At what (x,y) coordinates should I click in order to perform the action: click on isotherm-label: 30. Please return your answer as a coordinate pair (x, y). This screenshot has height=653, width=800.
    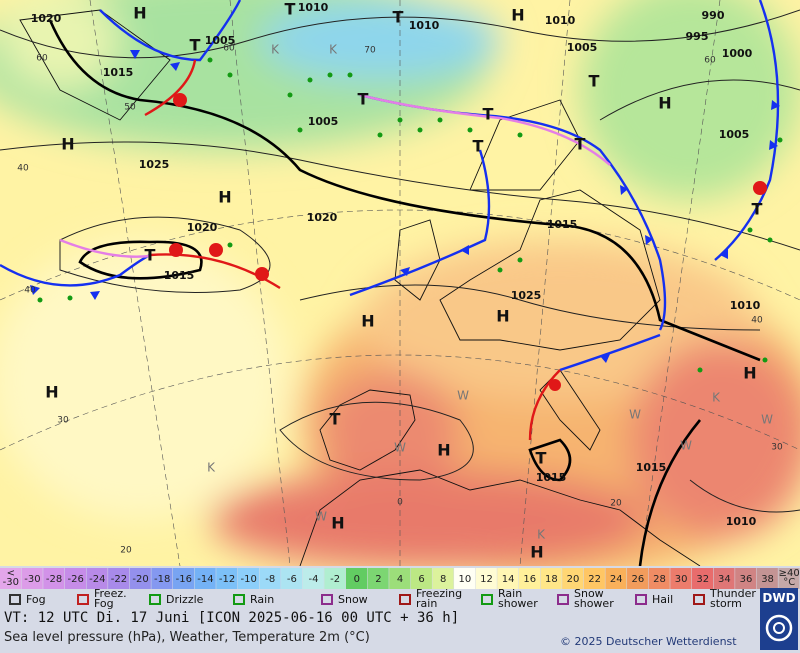
    Looking at the image, I should click on (777, 448).